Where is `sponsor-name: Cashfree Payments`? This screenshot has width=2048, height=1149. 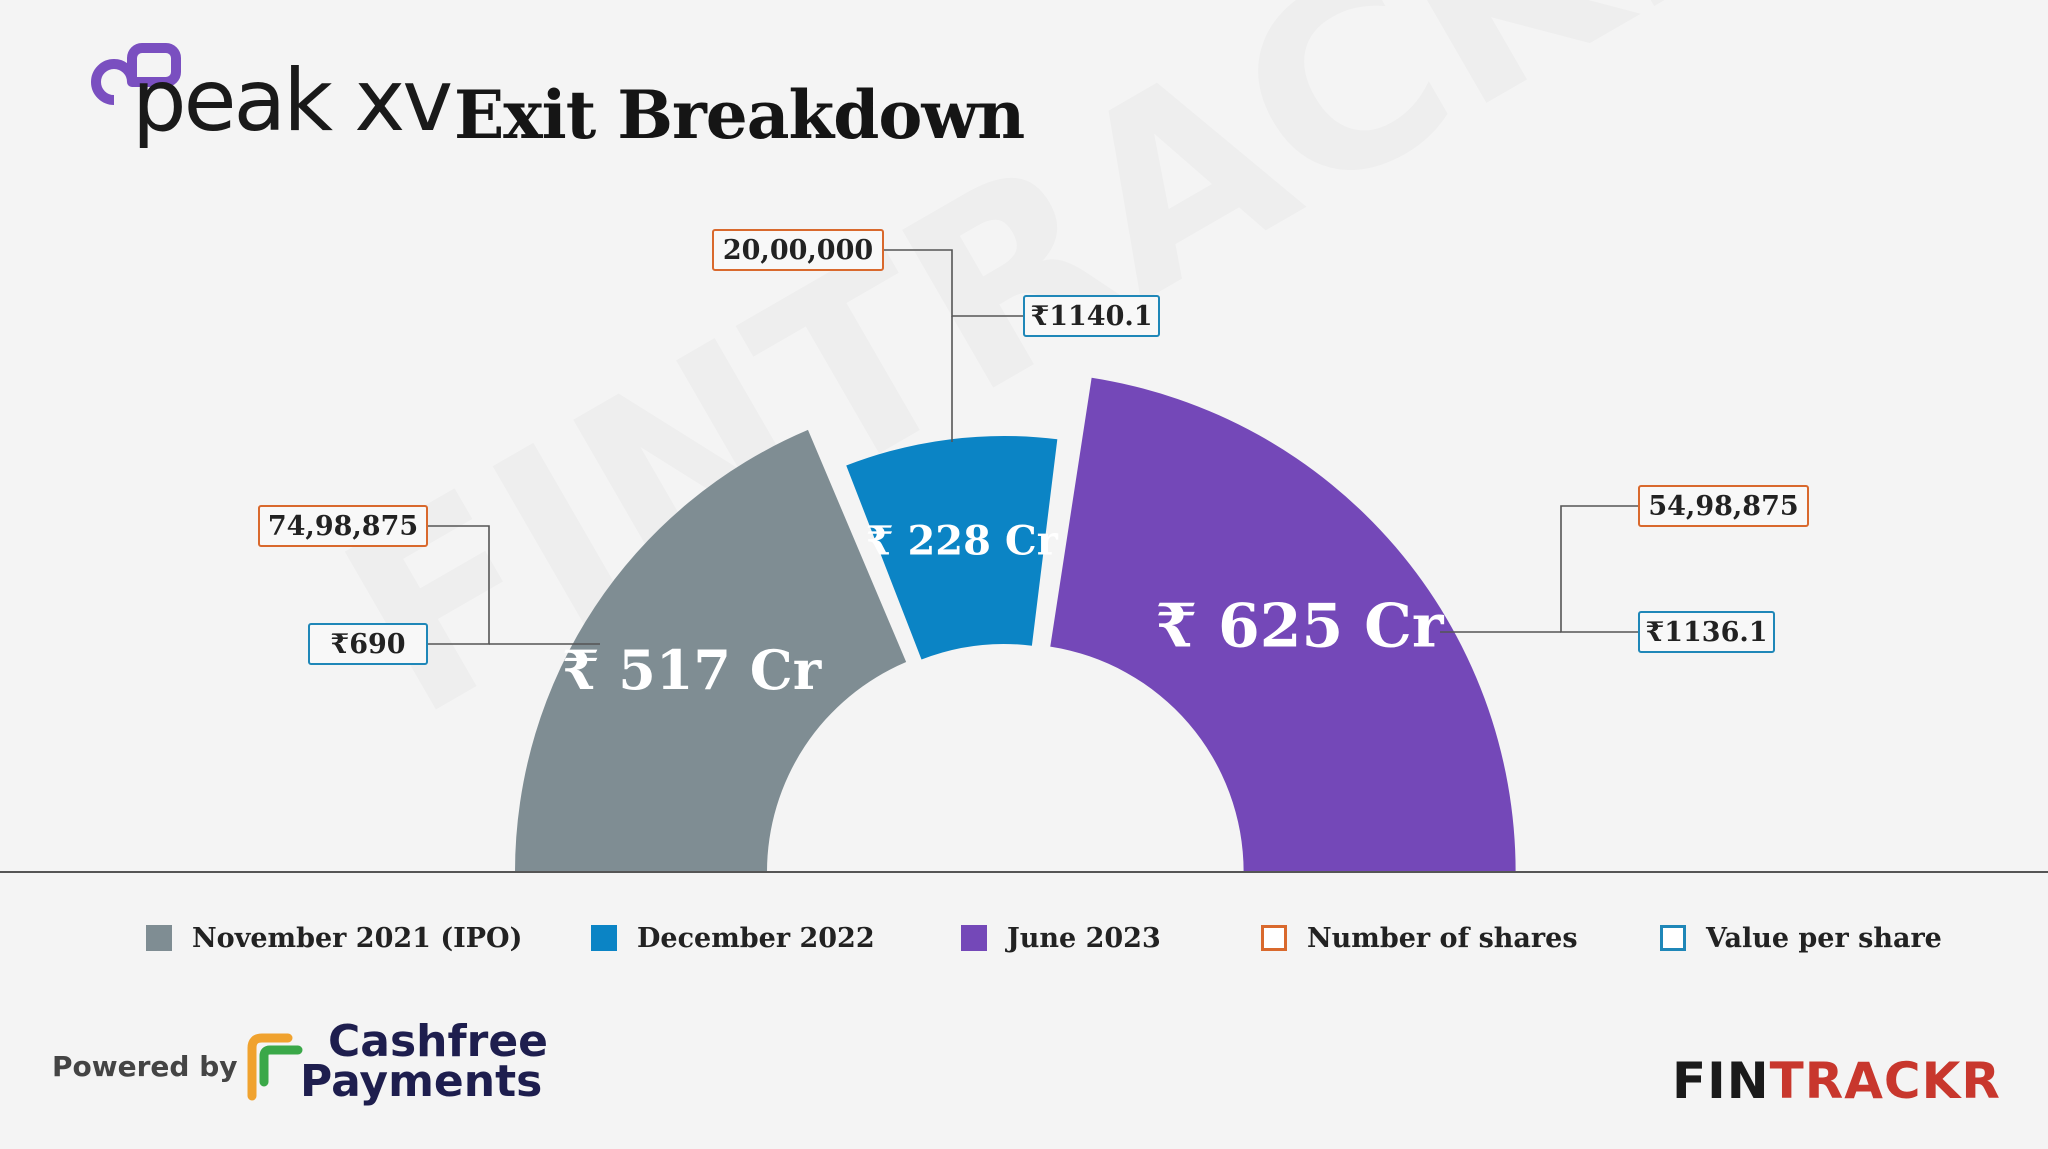 sponsor-name: Cashfree Payments is located at coordinates (424, 1061).